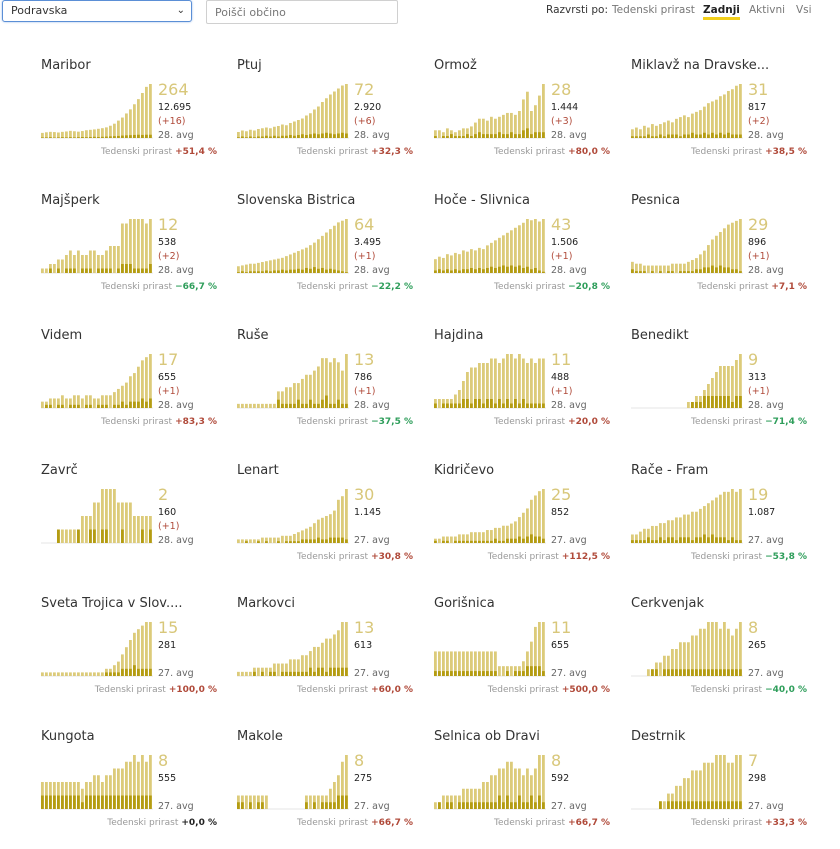  What do you see at coordinates (302, 12) in the screenshot?
I see `search-input` at bounding box center [302, 12].